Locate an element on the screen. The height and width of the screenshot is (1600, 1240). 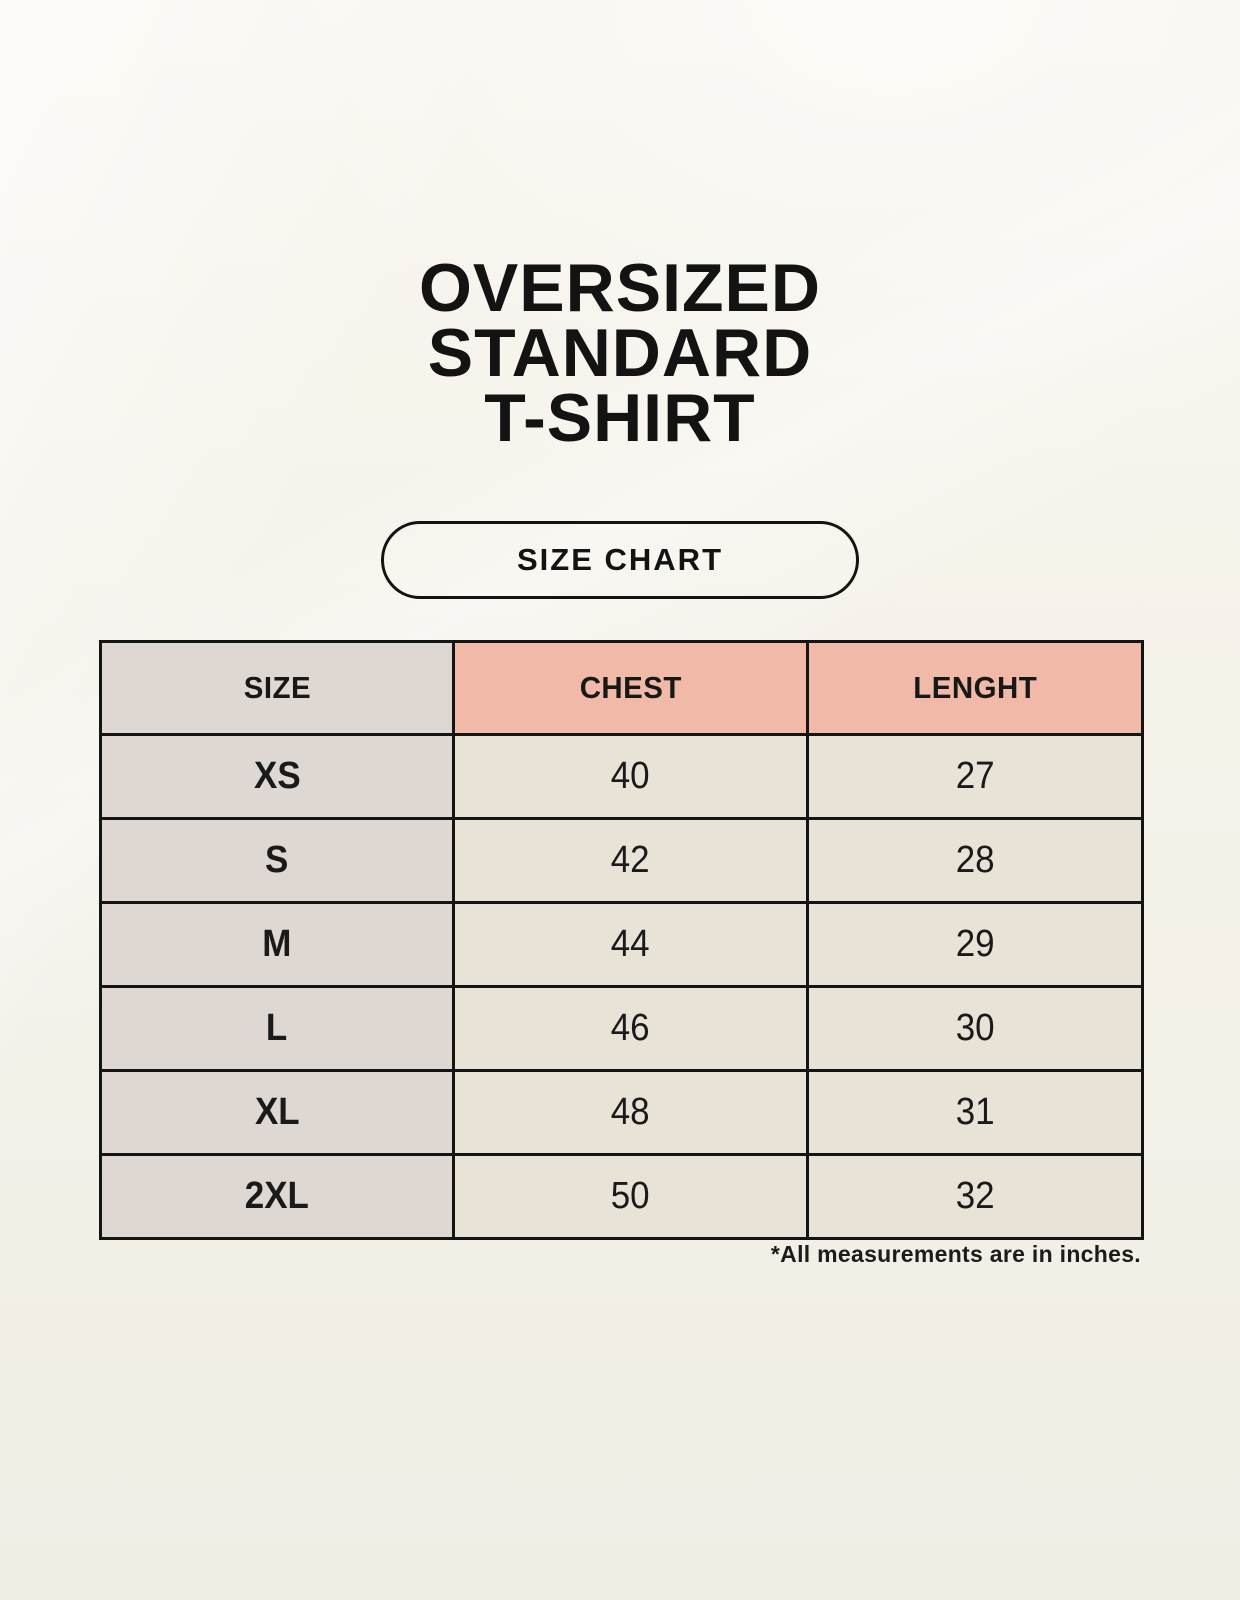
size-label-cell: 2XL is located at coordinates (277, 1196).